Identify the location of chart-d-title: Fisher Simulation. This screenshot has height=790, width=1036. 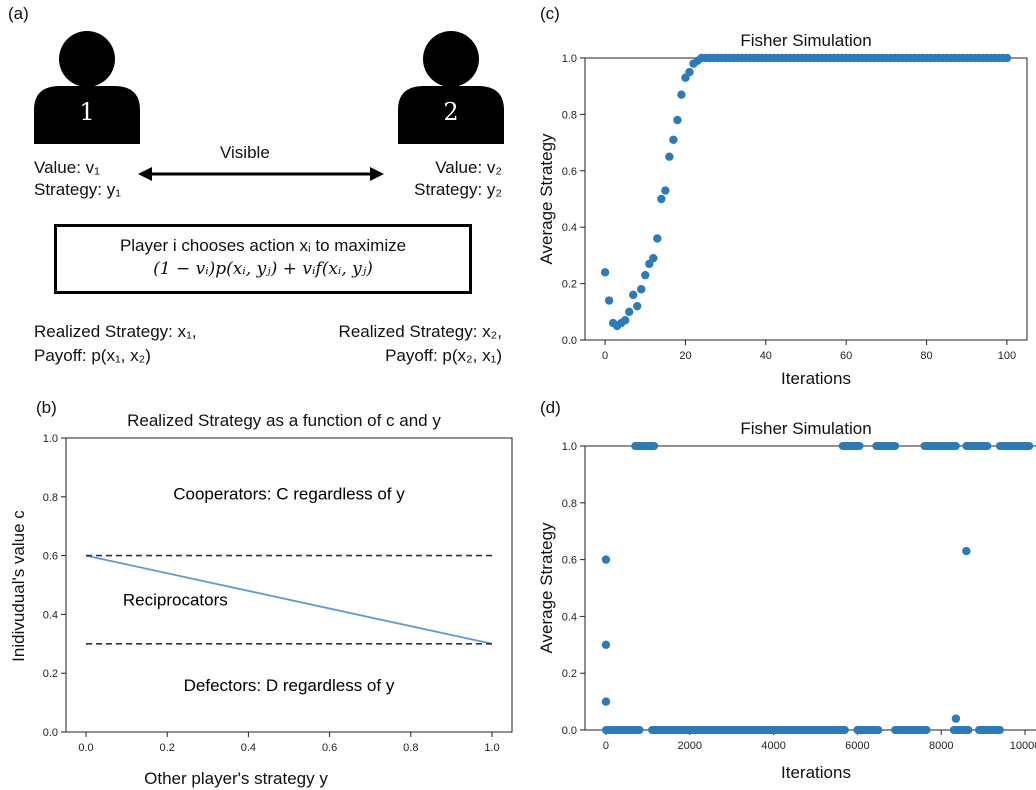
(805, 428).